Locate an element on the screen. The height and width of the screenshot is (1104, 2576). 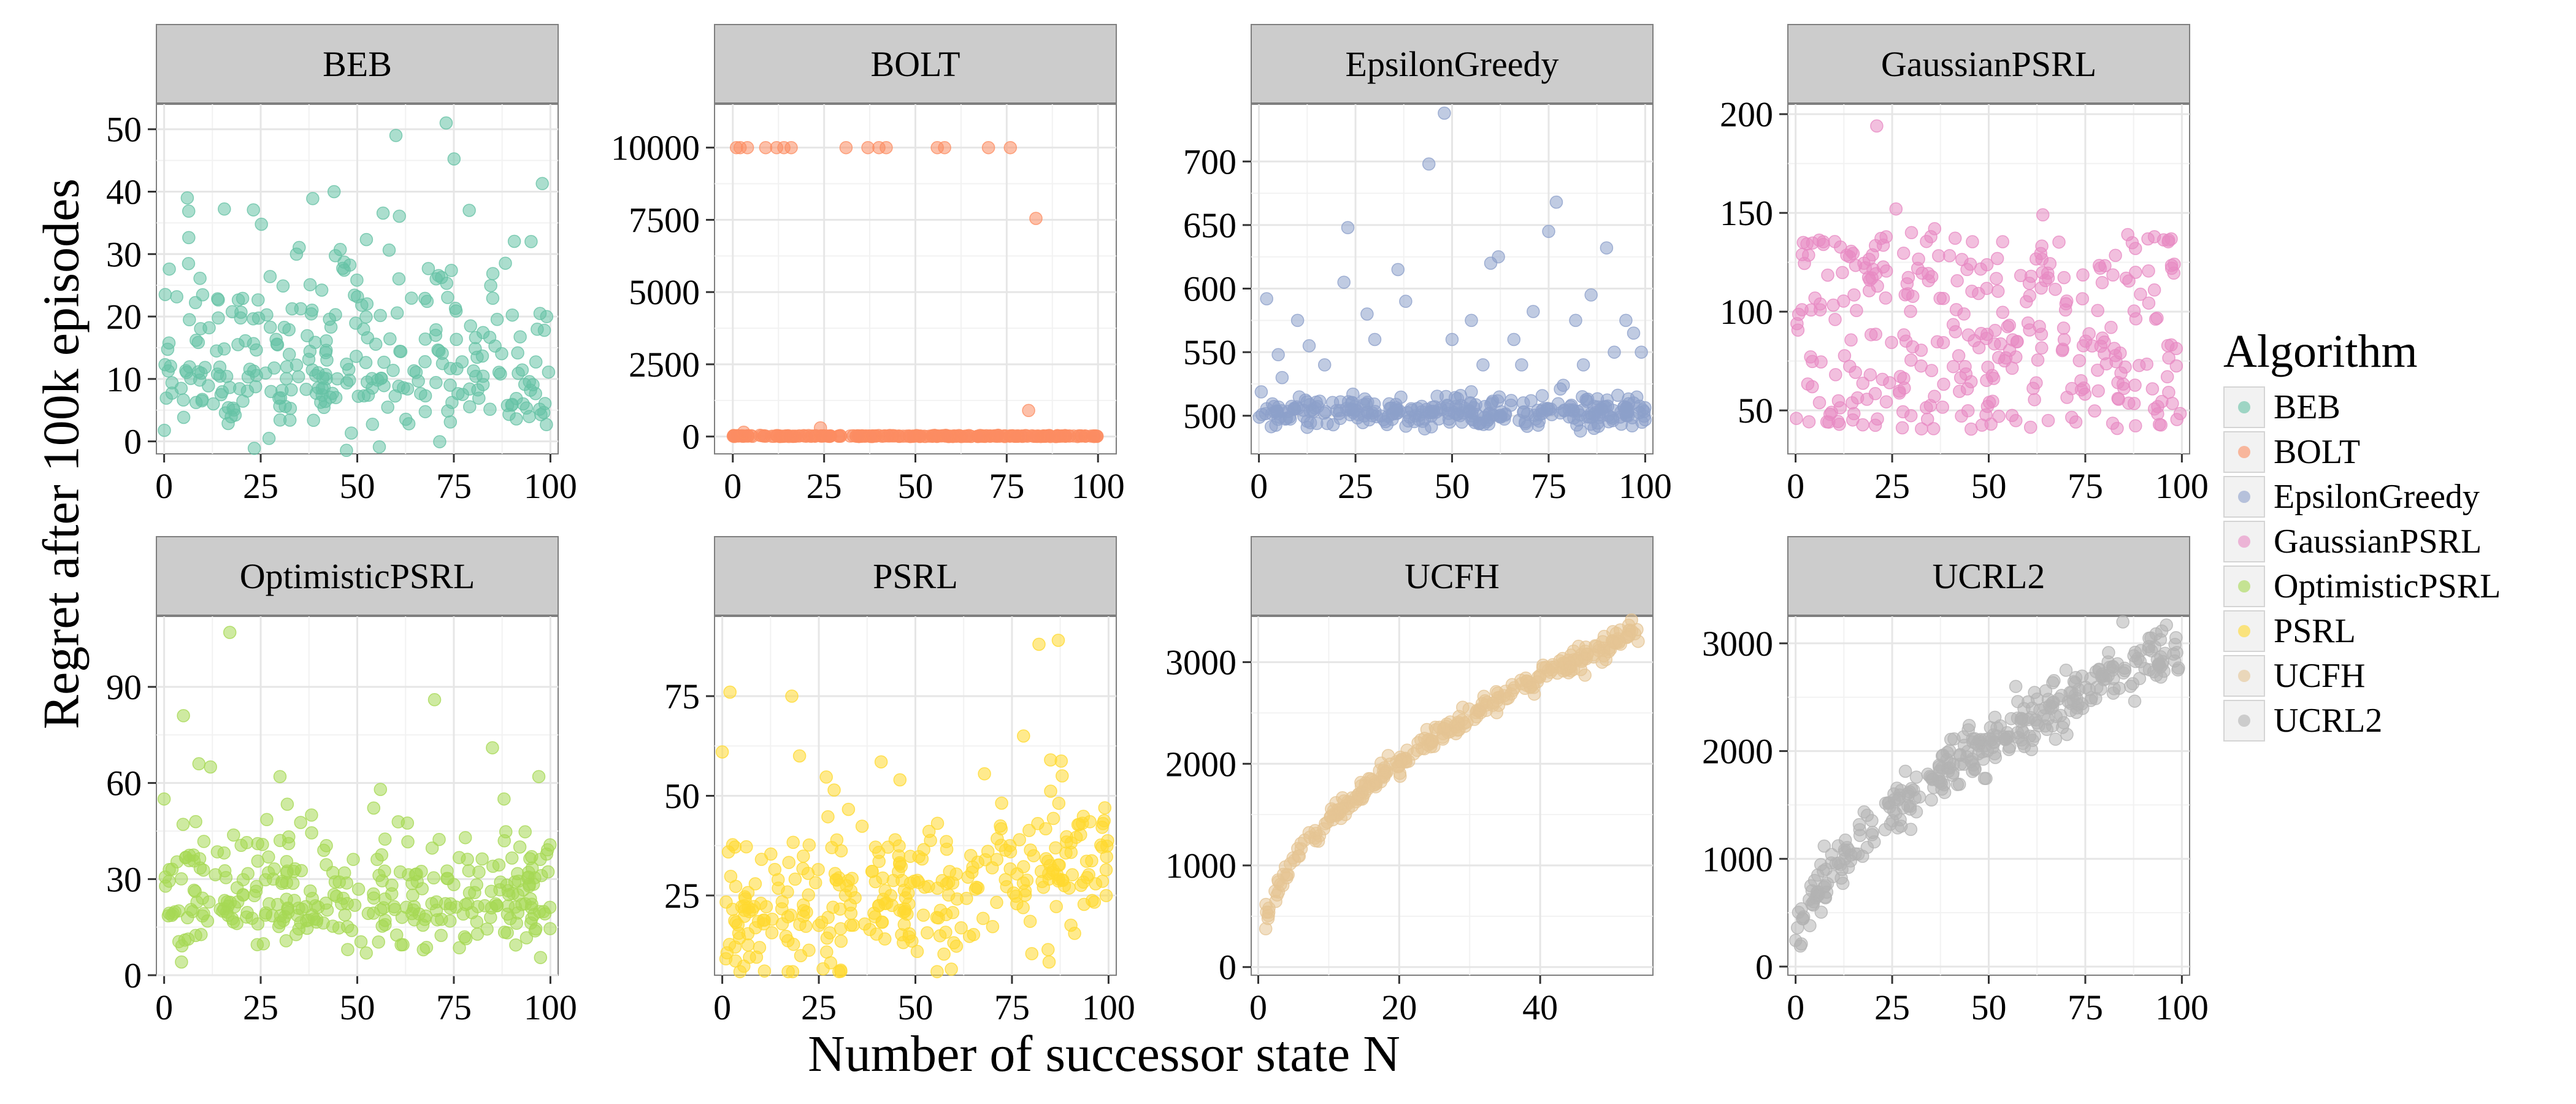
x-tick-label: 25 is located at coordinates (1355, 486).